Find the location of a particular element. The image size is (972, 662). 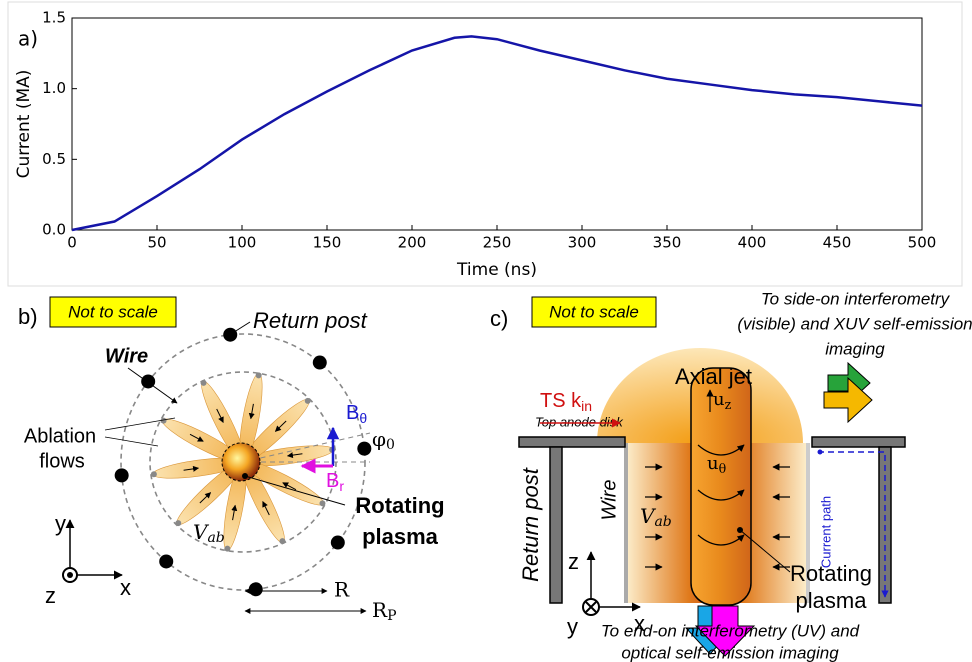

side-on: (visible) and XUV self-emission is located at coordinates (854, 323).